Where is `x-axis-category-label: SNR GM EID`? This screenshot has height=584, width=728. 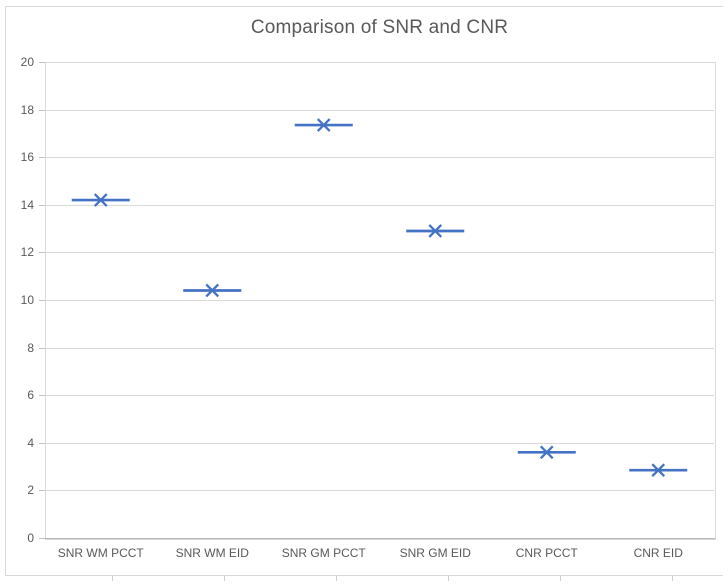 x-axis-category-label: SNR GM EID is located at coordinates (435, 553).